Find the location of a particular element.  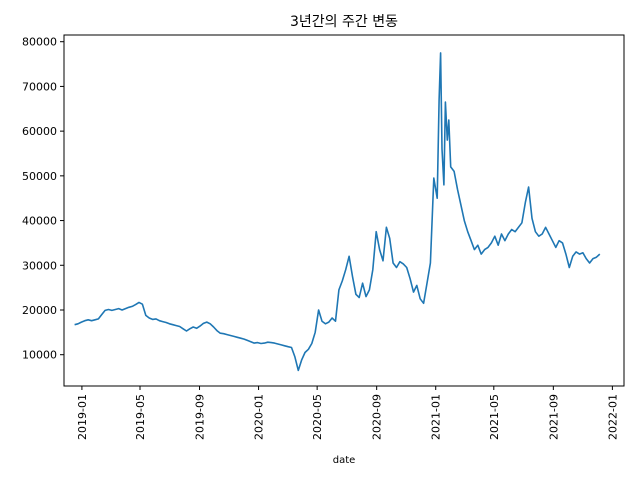

y-tick-label: 70000 is located at coordinates (39, 86).